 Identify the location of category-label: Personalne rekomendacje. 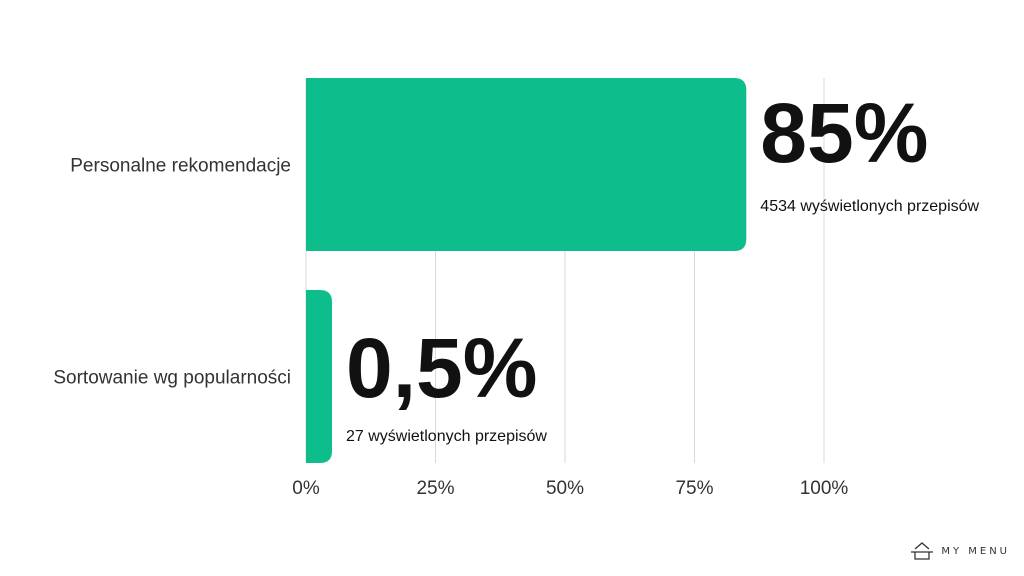
(180, 166).